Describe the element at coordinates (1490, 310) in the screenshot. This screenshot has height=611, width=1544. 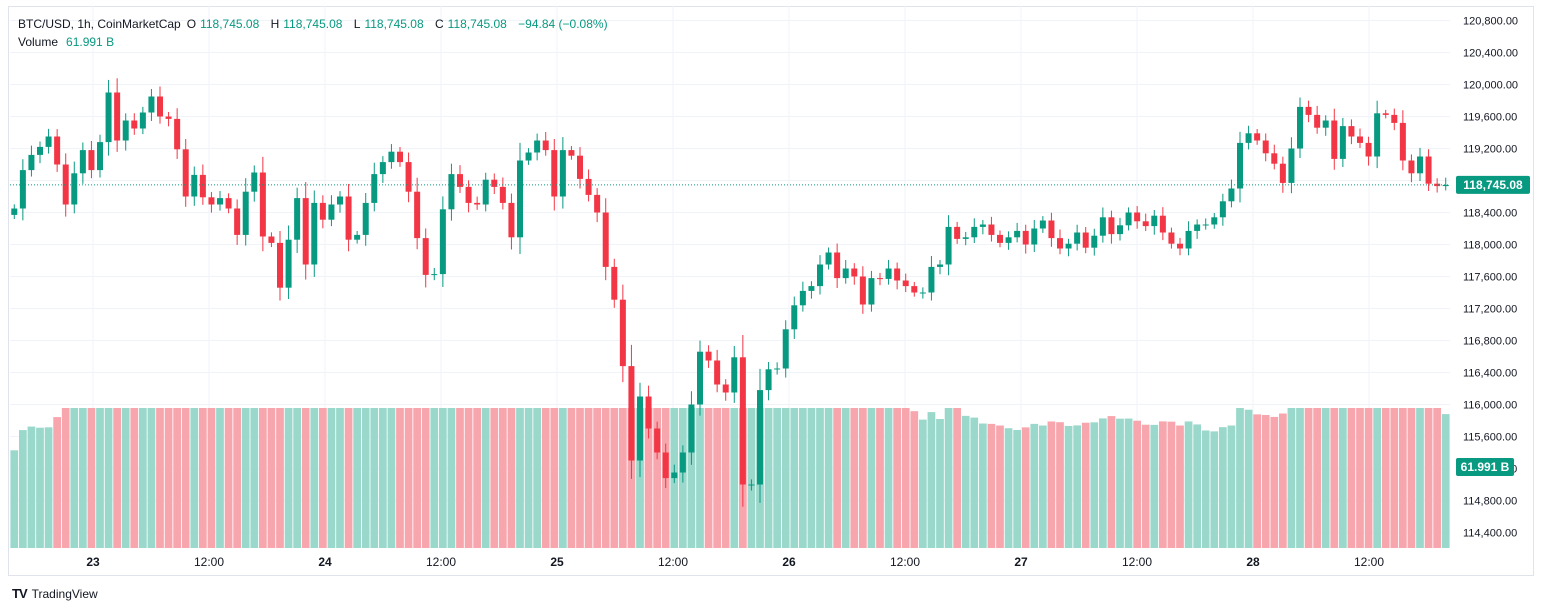
I see `price-tick-label: 117,200.00` at that location.